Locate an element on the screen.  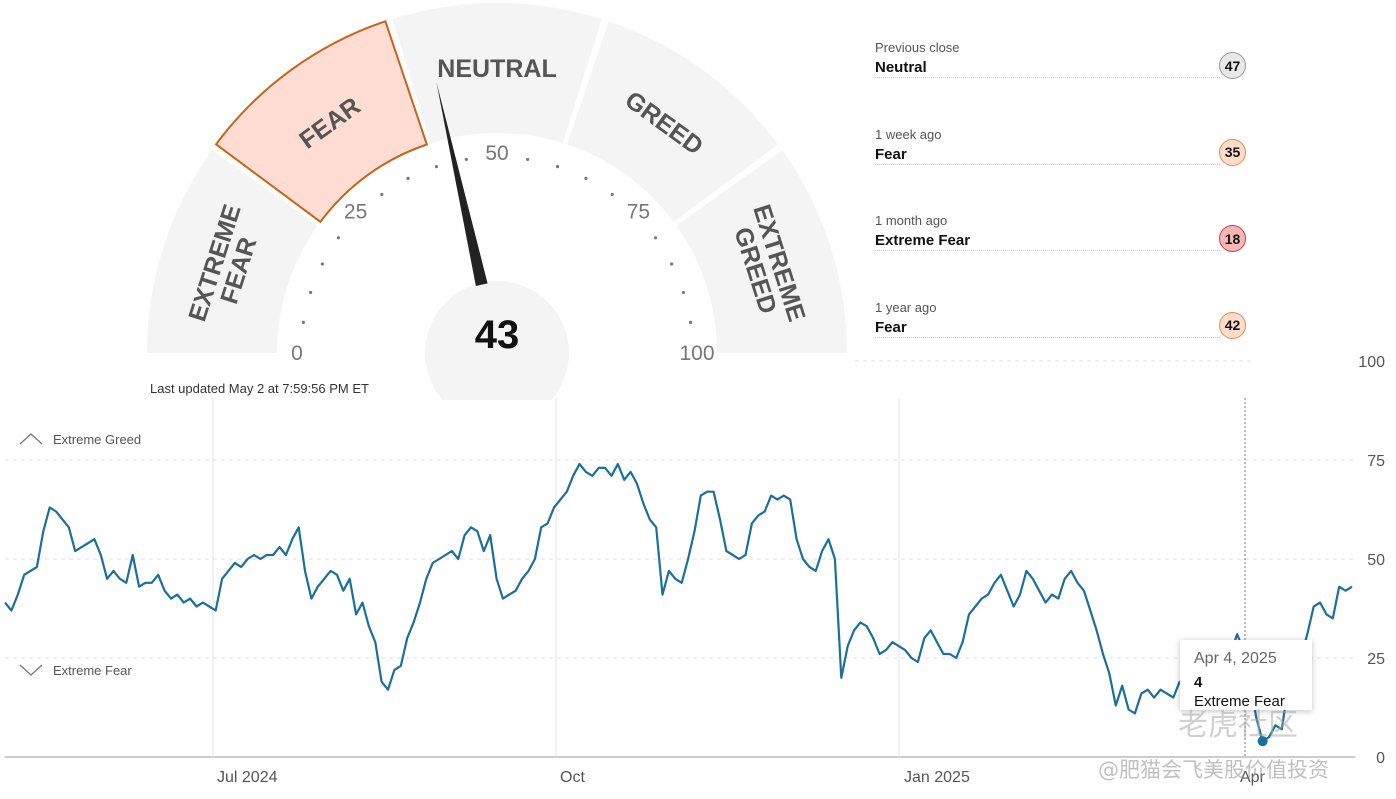
chart-y-tick-label: 25 is located at coordinates (1376, 659).